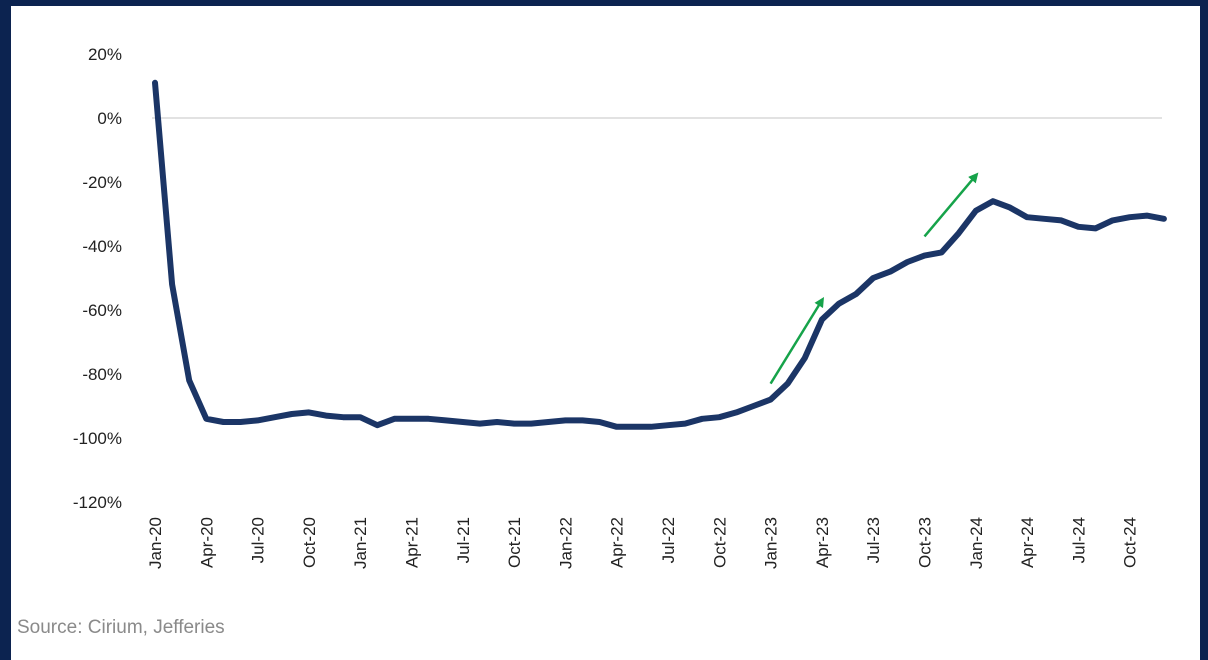 The image size is (1208, 660). What do you see at coordinates (97, 502) in the screenshot?
I see `y-tick-label: -120%` at bounding box center [97, 502].